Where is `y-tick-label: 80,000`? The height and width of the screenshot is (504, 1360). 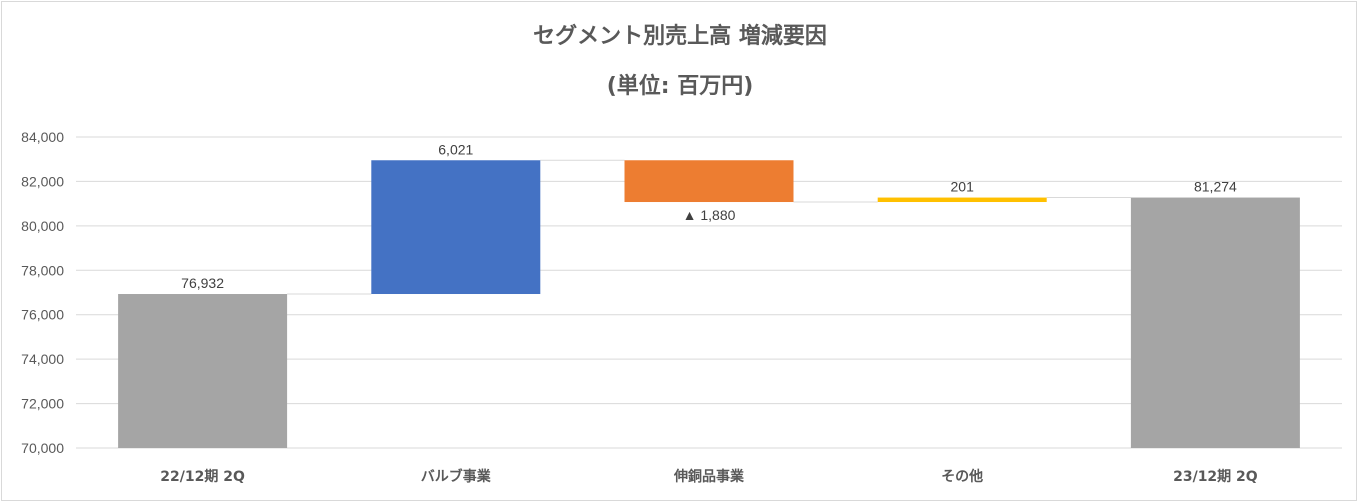 y-tick-label: 80,000 is located at coordinates (42, 226).